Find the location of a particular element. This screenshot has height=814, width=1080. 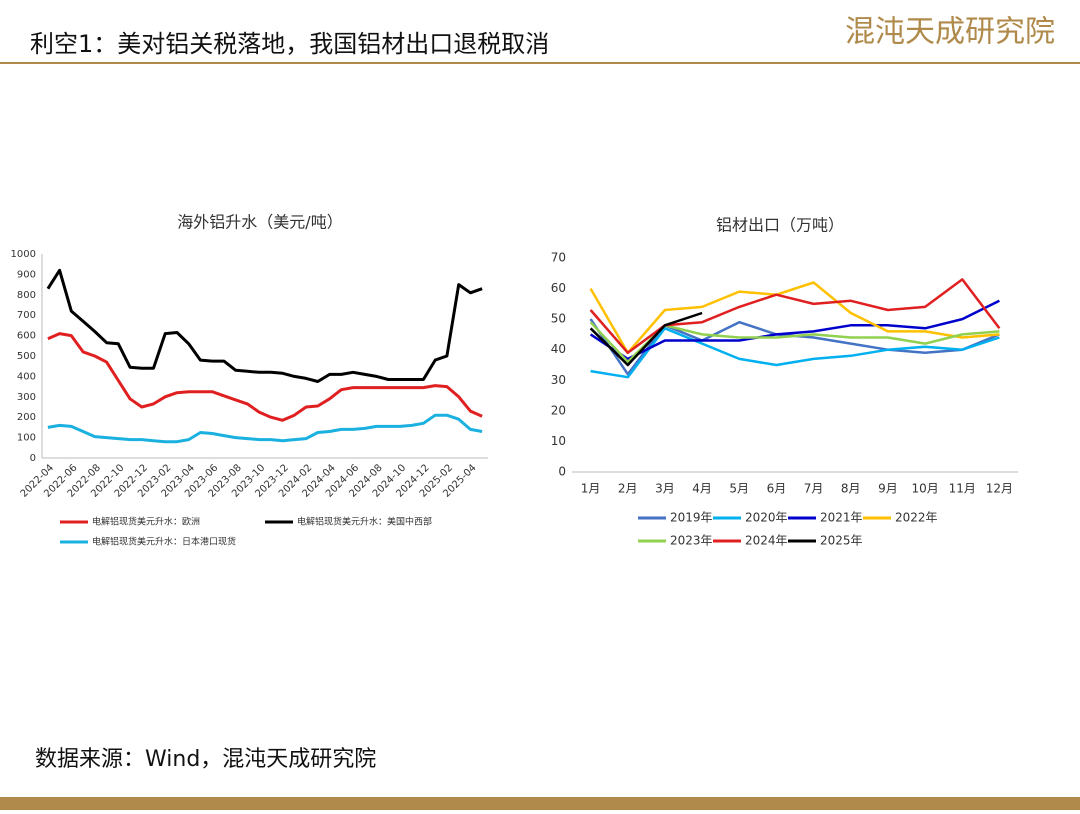

y-tick-label: 400 is located at coordinates (26, 376).